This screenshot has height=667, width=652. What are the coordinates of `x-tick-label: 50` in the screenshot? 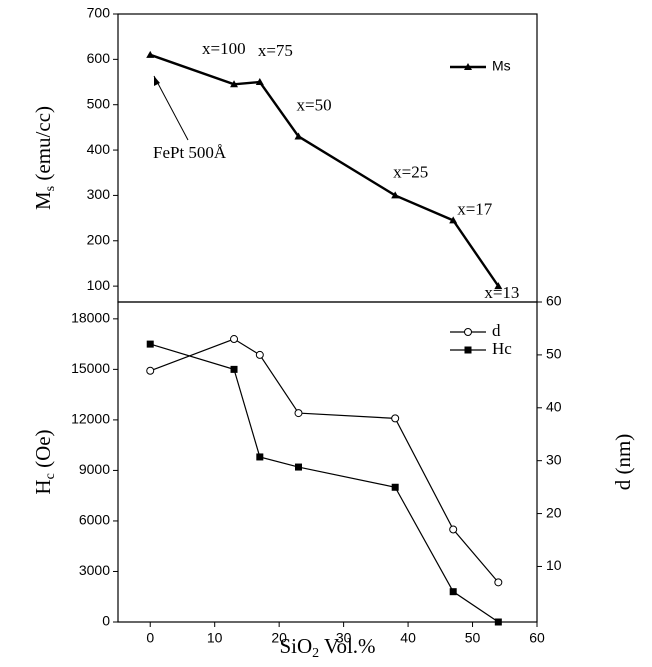 It's located at (473, 638).